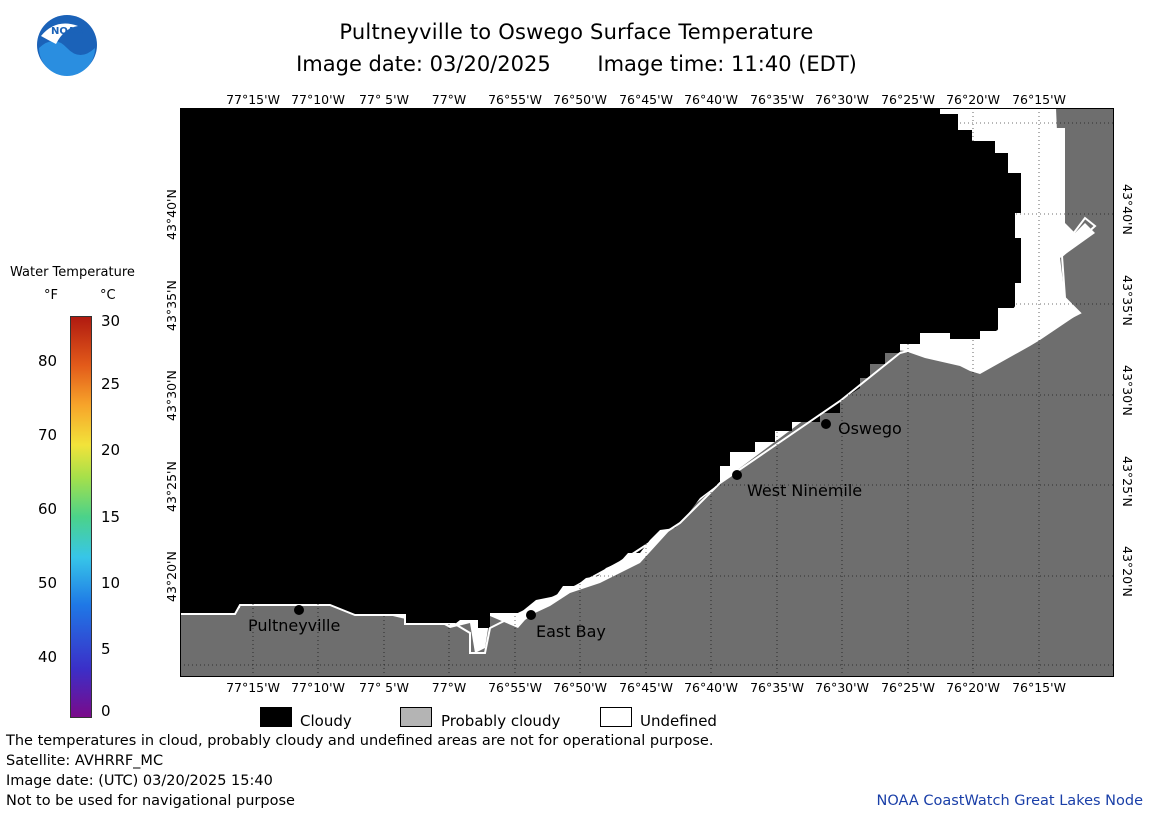 Image resolution: width=1153 pixels, height=817 pixels. I want to click on marker-pultneyville, so click(299, 610).